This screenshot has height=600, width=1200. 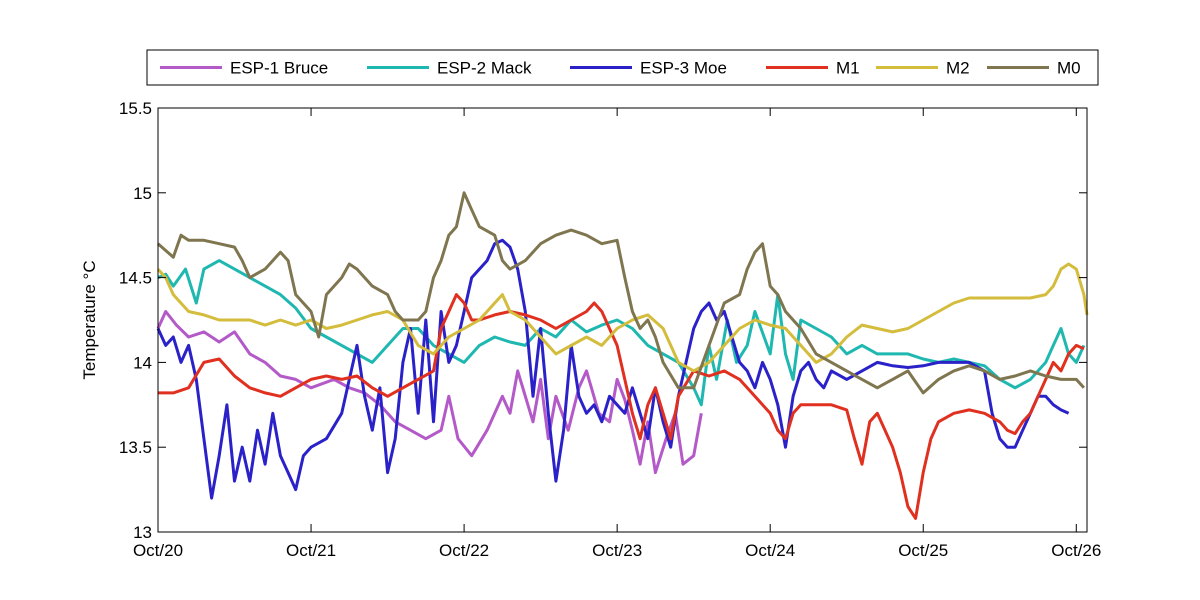 I want to click on y-tick-label: 14, so click(x=142, y=362).